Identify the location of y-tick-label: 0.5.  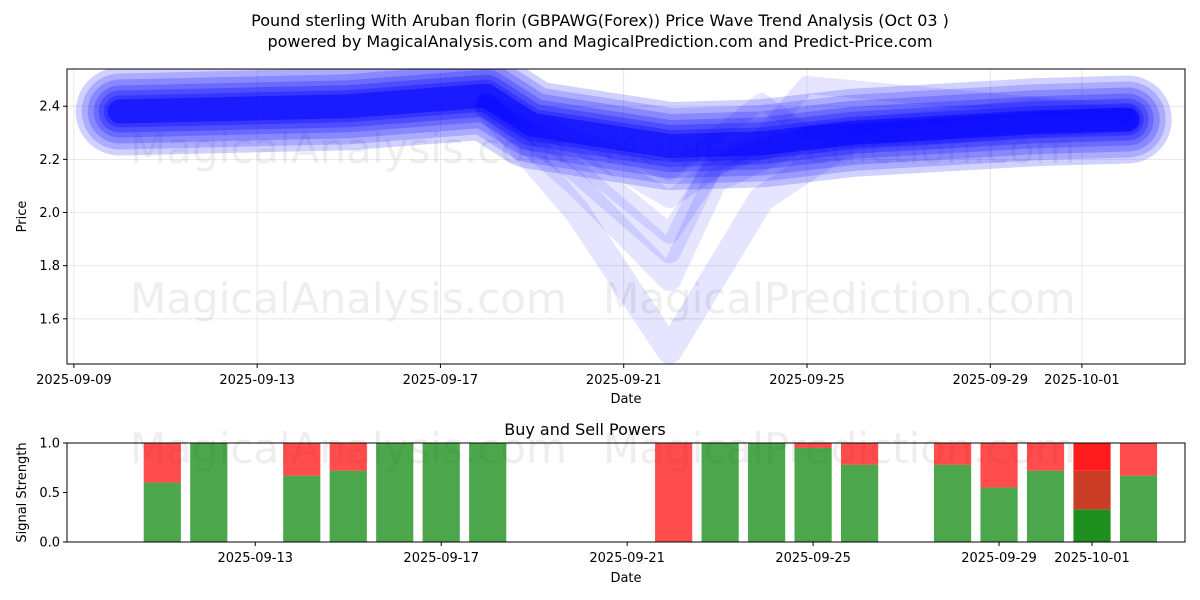
(49, 493).